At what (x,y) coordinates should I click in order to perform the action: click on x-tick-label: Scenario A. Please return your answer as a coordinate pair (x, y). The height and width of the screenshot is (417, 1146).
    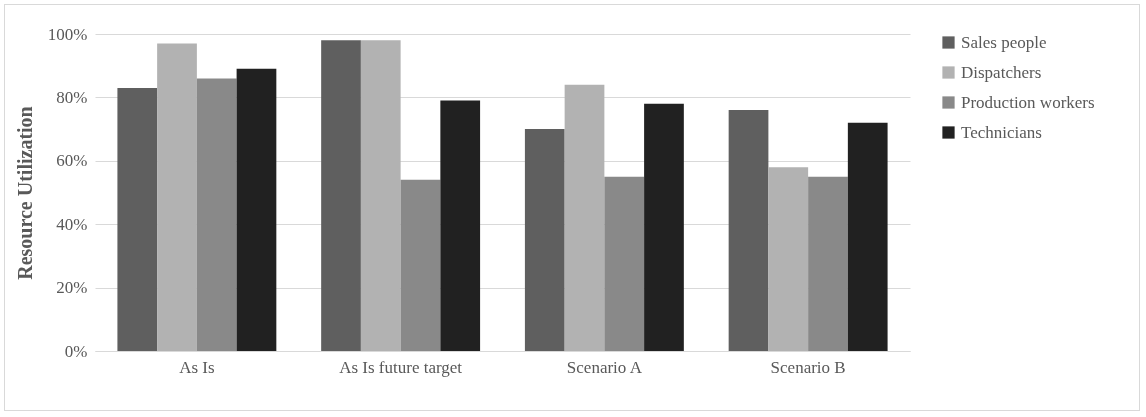
    Looking at the image, I should click on (604, 367).